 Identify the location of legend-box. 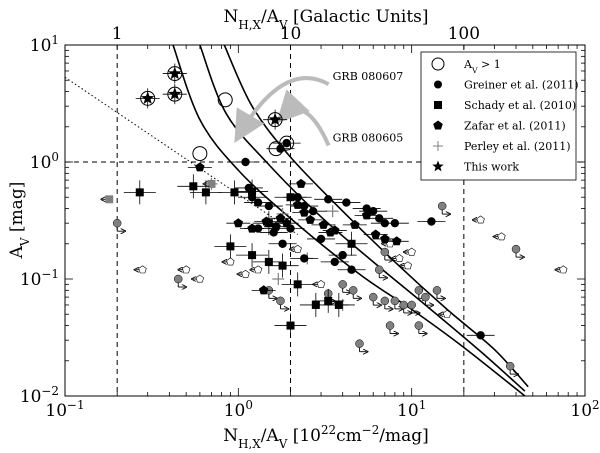
(498, 116).